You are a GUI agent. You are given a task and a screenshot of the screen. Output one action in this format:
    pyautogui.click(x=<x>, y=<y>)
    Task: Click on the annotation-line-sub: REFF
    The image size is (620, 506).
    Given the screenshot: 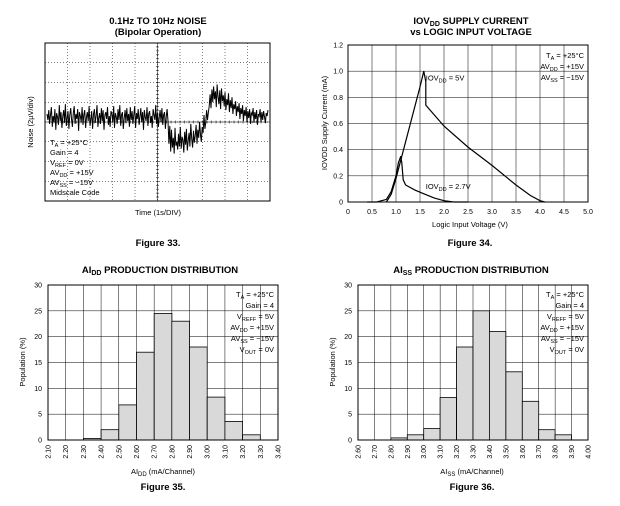 What is the action you would take?
    pyautogui.click(x=249, y=320)
    